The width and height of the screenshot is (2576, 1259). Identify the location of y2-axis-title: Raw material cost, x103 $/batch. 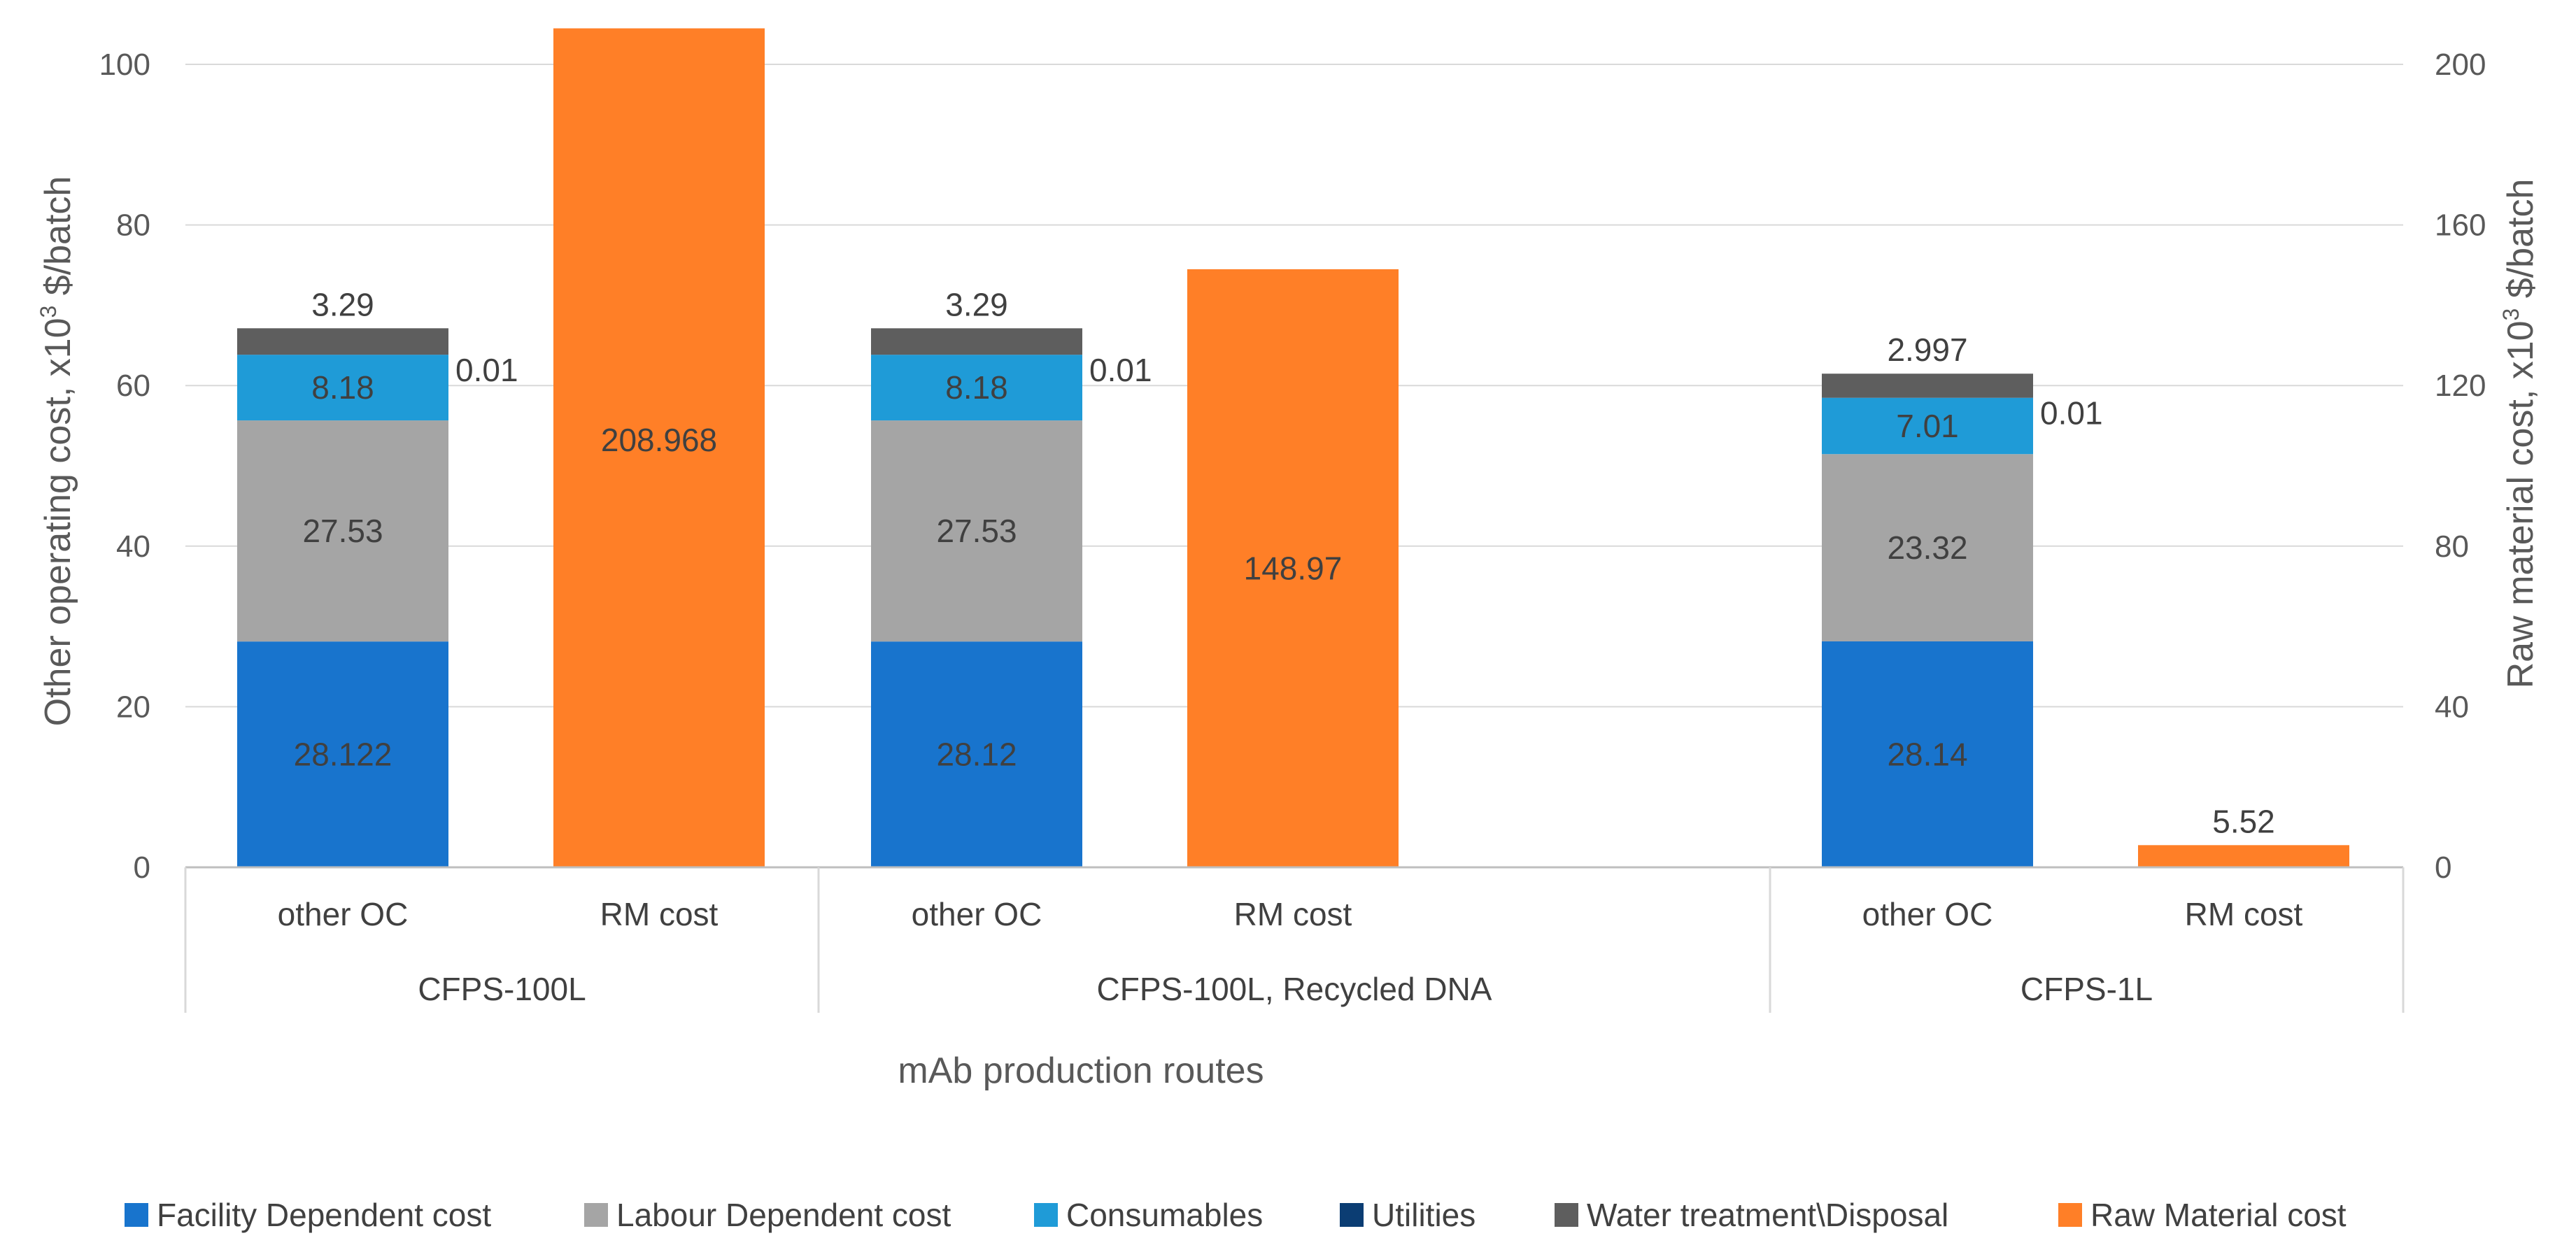
(2519, 434).